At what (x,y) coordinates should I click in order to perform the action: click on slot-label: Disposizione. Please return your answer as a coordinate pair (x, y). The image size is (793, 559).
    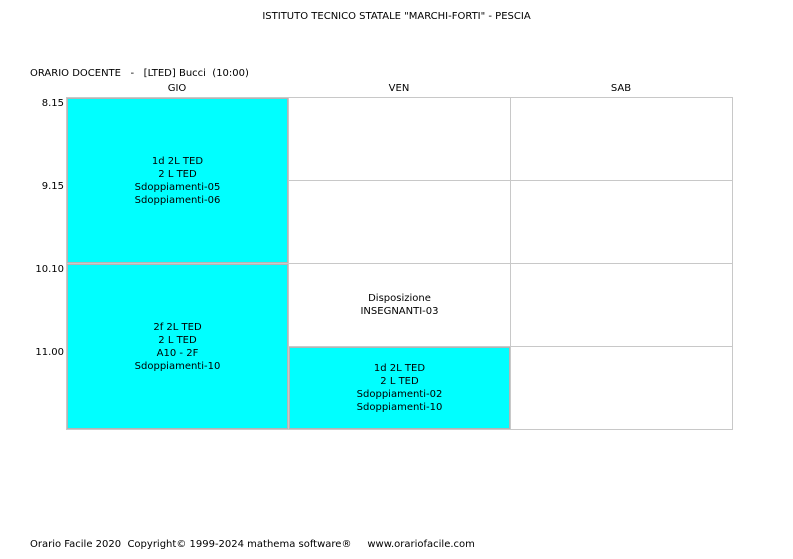
    Looking at the image, I should click on (399, 298).